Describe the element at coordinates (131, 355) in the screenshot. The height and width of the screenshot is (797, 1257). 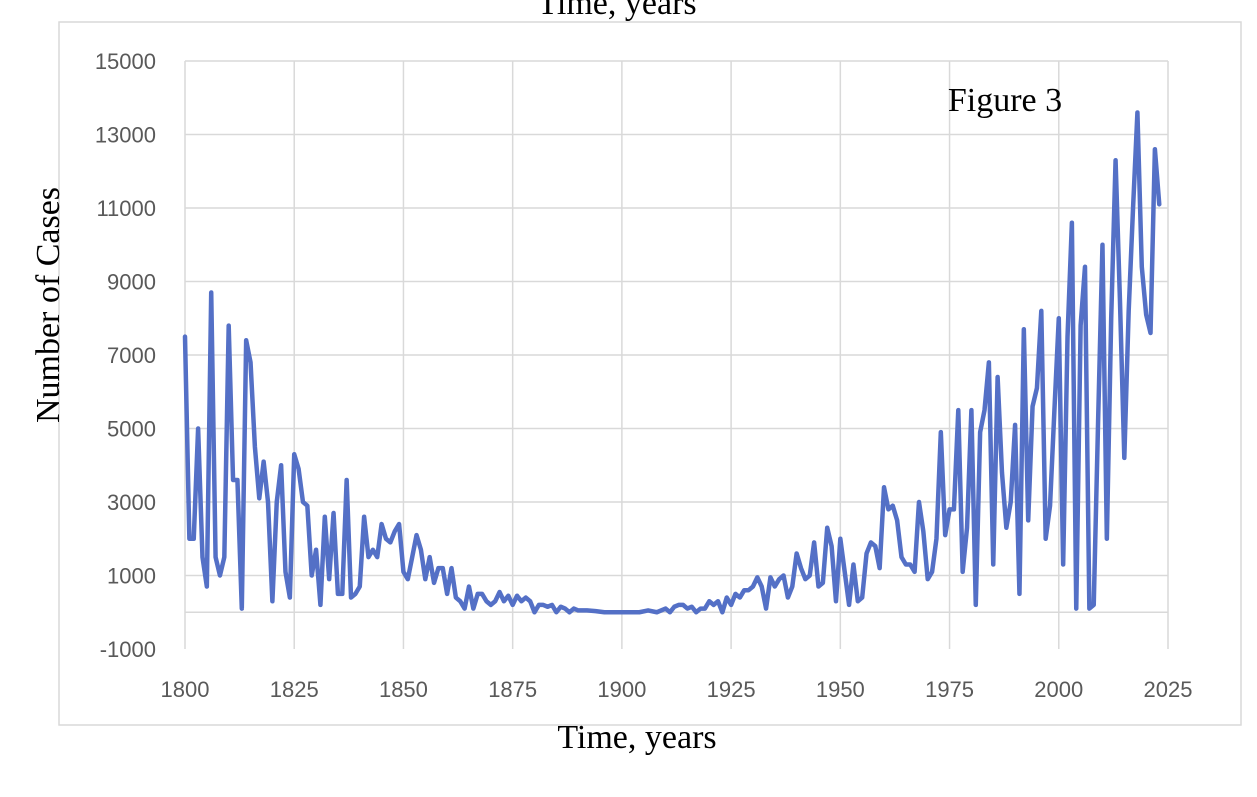
I see `y-tick-label: 7000` at that location.